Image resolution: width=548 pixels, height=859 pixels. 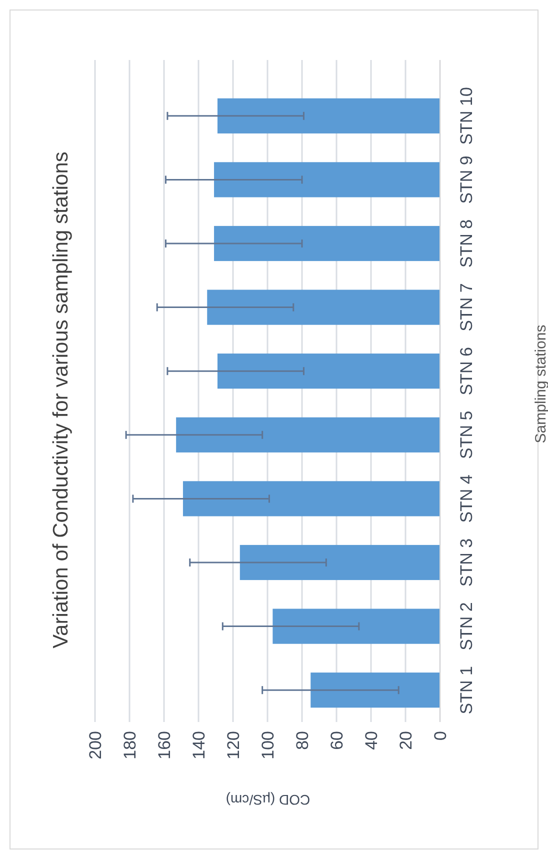 What do you see at coordinates (466, 434) in the screenshot?
I see `y-tick-label: STN 5` at bounding box center [466, 434].